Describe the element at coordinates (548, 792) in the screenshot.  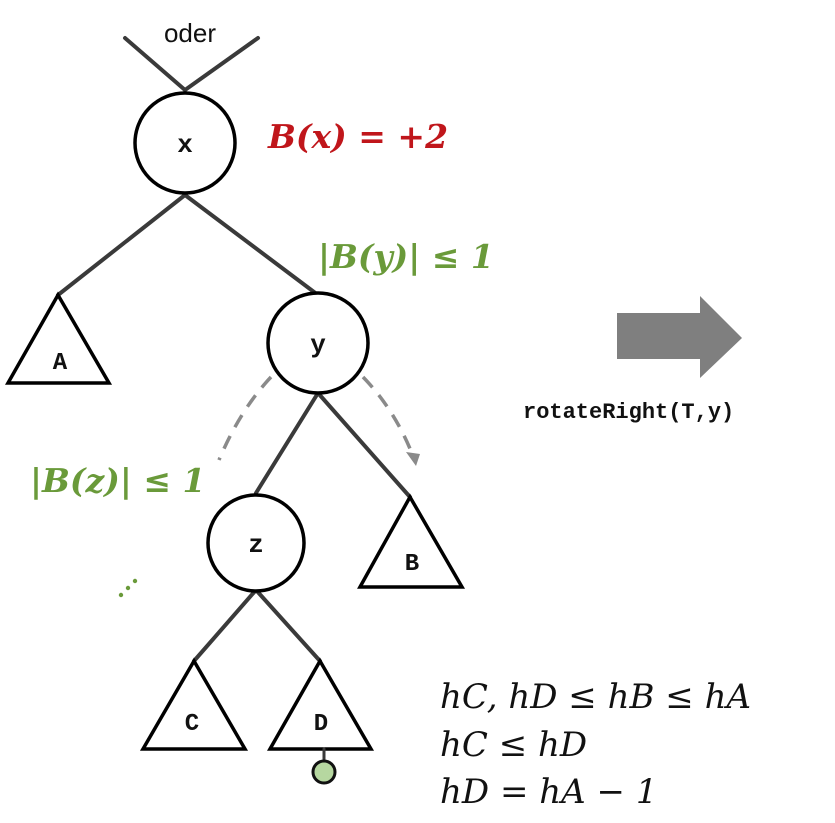
I see `condition-line-3: hD = hA − 1` at that location.